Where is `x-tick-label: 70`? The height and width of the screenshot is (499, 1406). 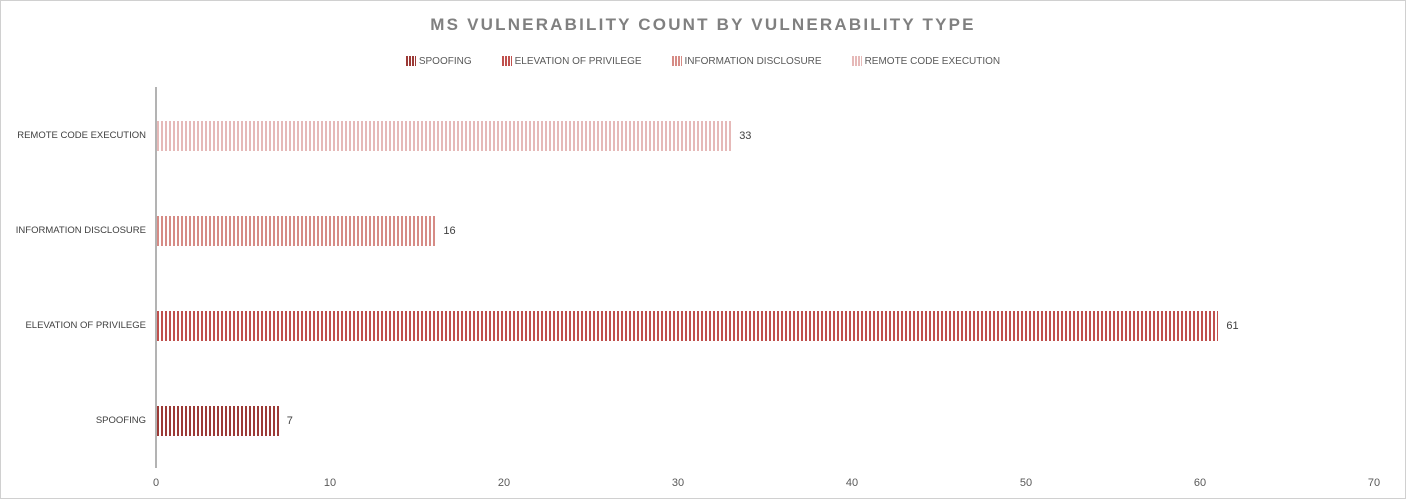 x-tick-label: 70 is located at coordinates (1374, 483).